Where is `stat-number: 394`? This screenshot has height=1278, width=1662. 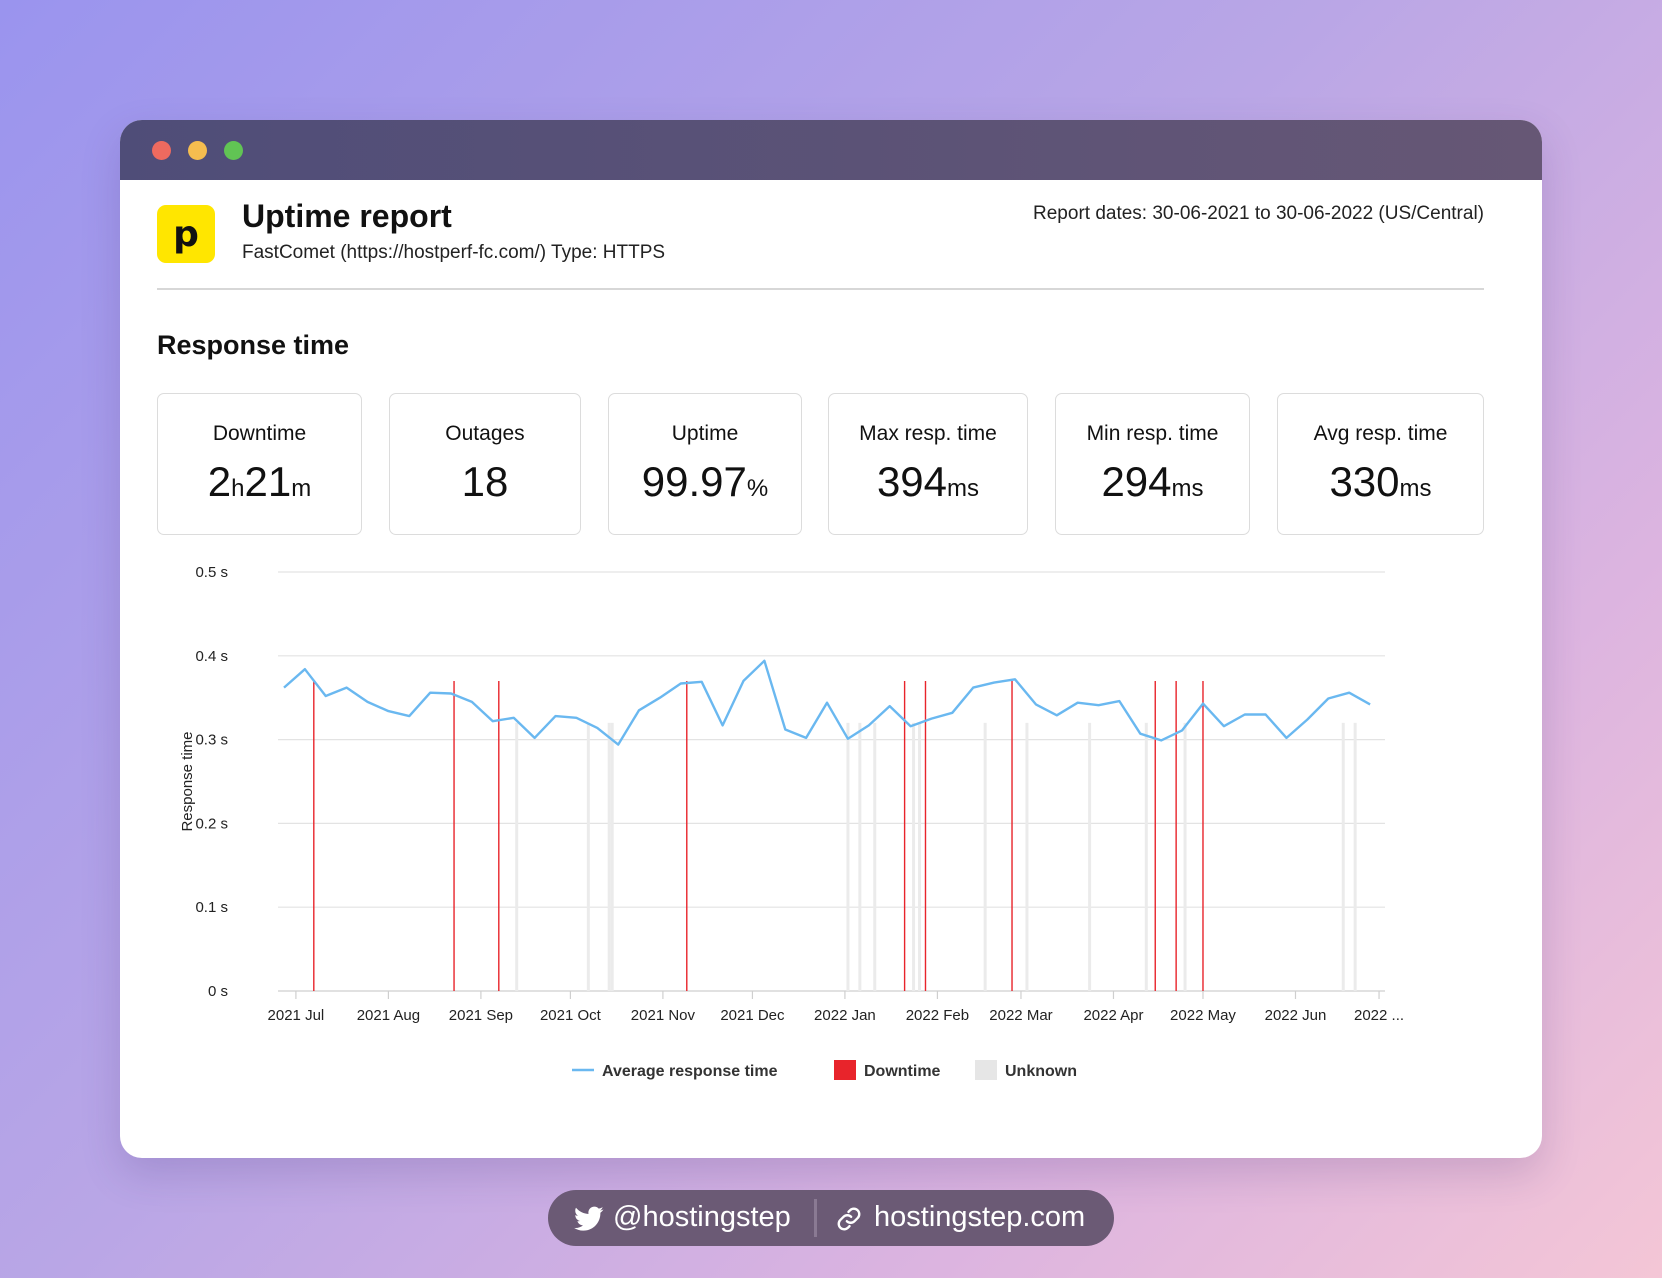
stat-number: 394 is located at coordinates (912, 481).